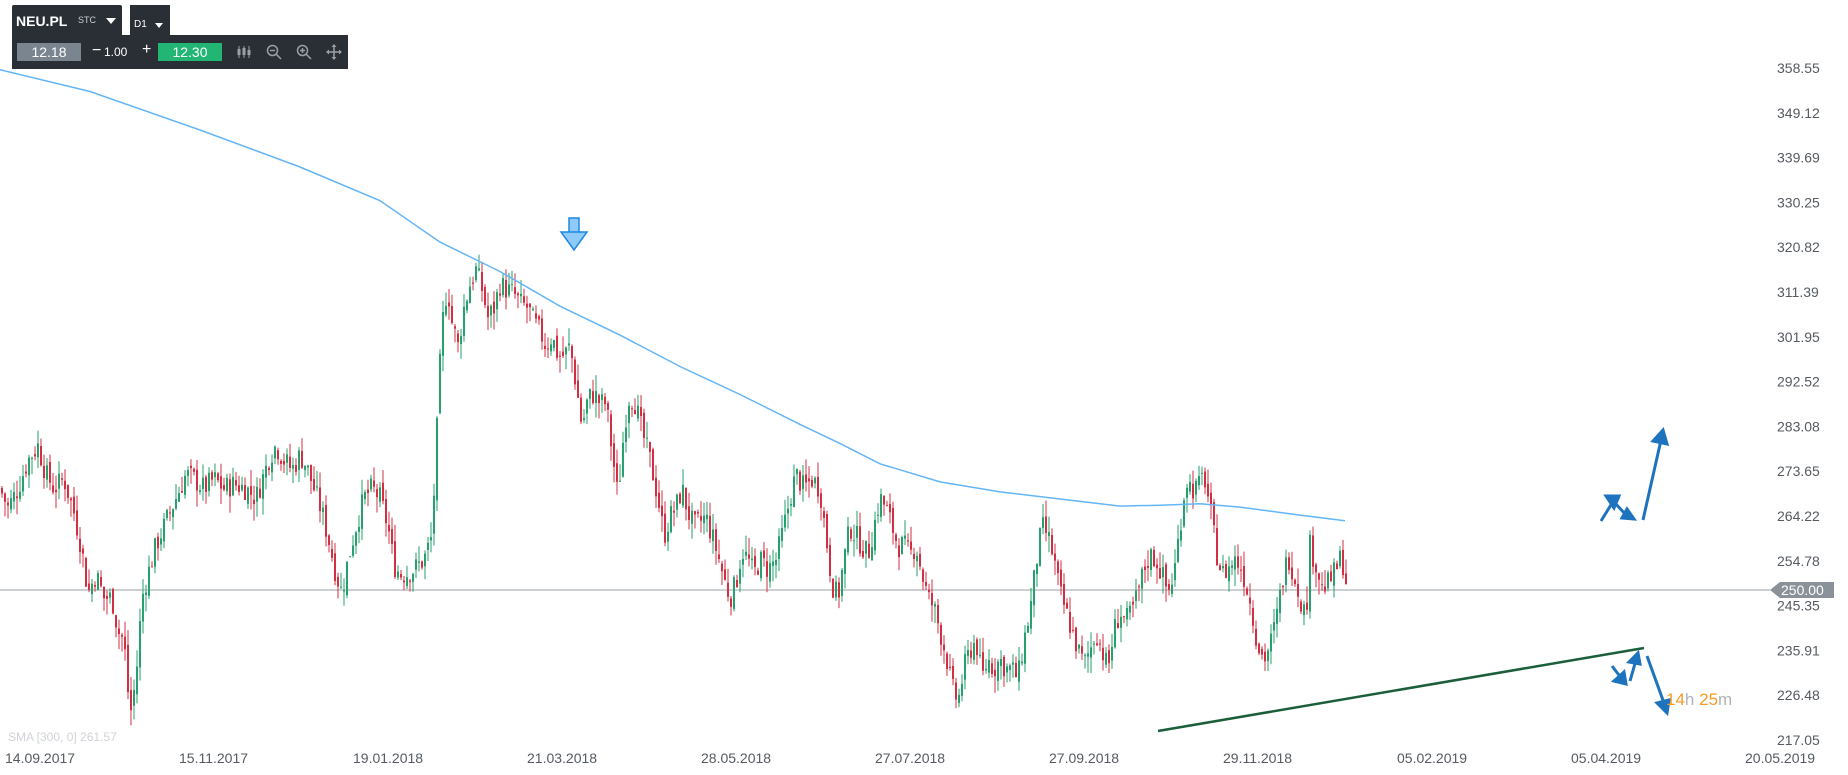 Image resolution: width=1848 pixels, height=775 pixels. Describe the element at coordinates (562, 758) in the screenshot. I see `x-tick-label: 21.03.2018` at that location.